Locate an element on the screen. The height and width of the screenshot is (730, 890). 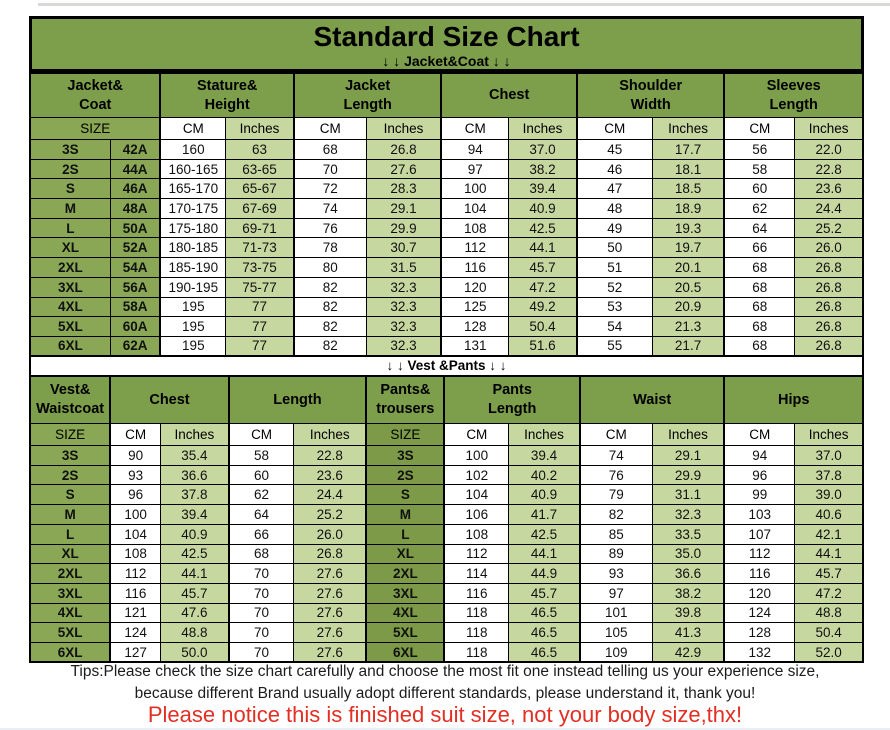
table-cell: 96 is located at coordinates (135, 495).